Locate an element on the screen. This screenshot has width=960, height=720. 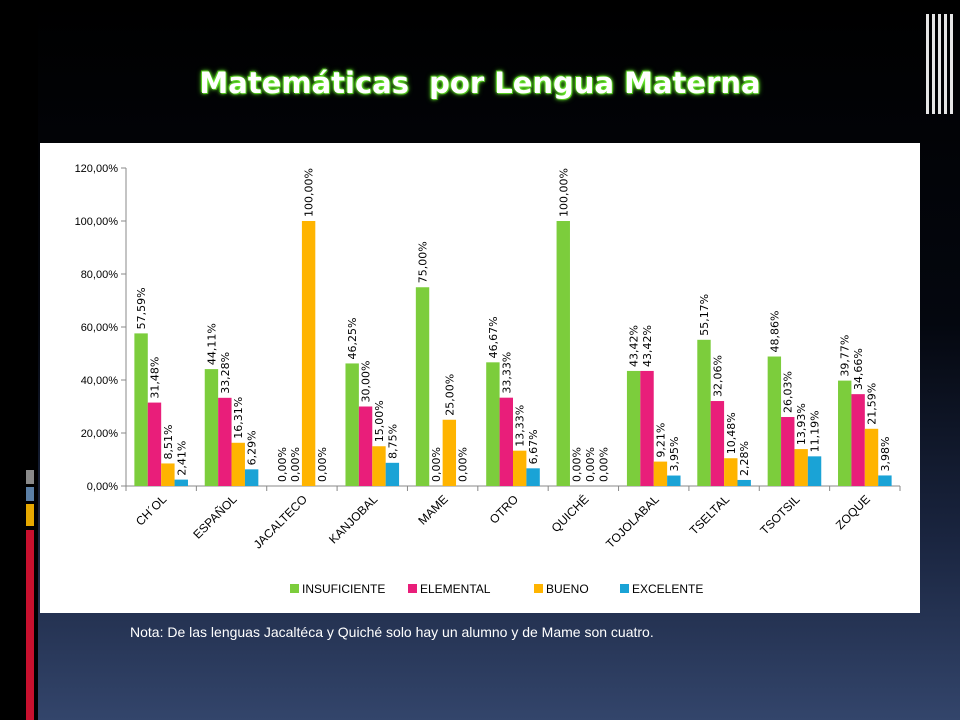
data-label: 13,93% is located at coordinates (801, 424).